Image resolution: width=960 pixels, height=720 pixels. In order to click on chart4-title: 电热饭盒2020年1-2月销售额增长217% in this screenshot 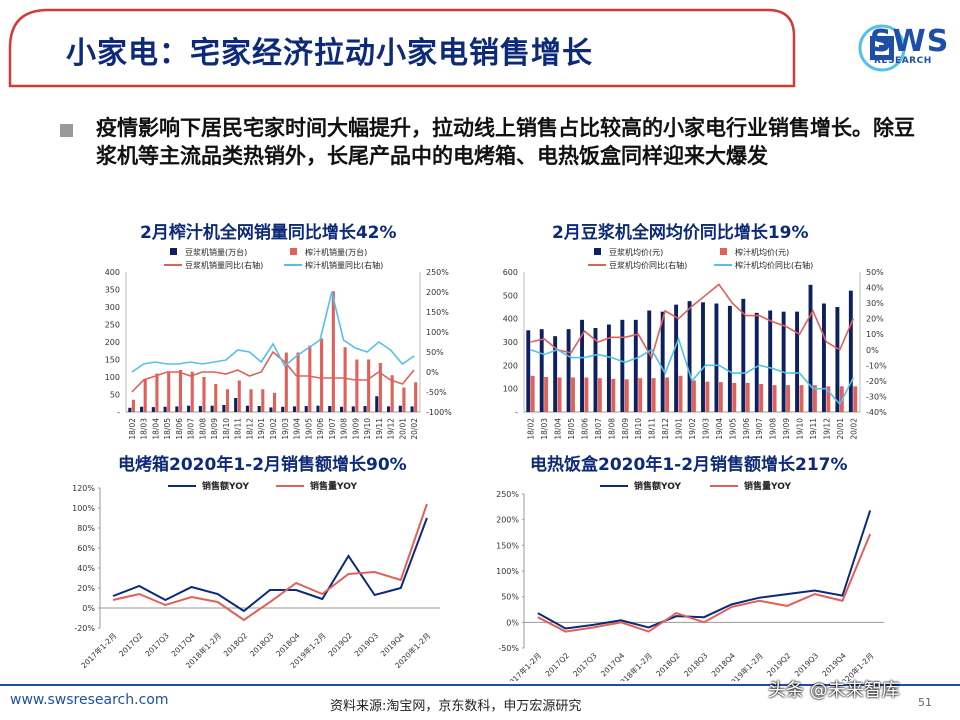, I will do `click(689, 465)`.